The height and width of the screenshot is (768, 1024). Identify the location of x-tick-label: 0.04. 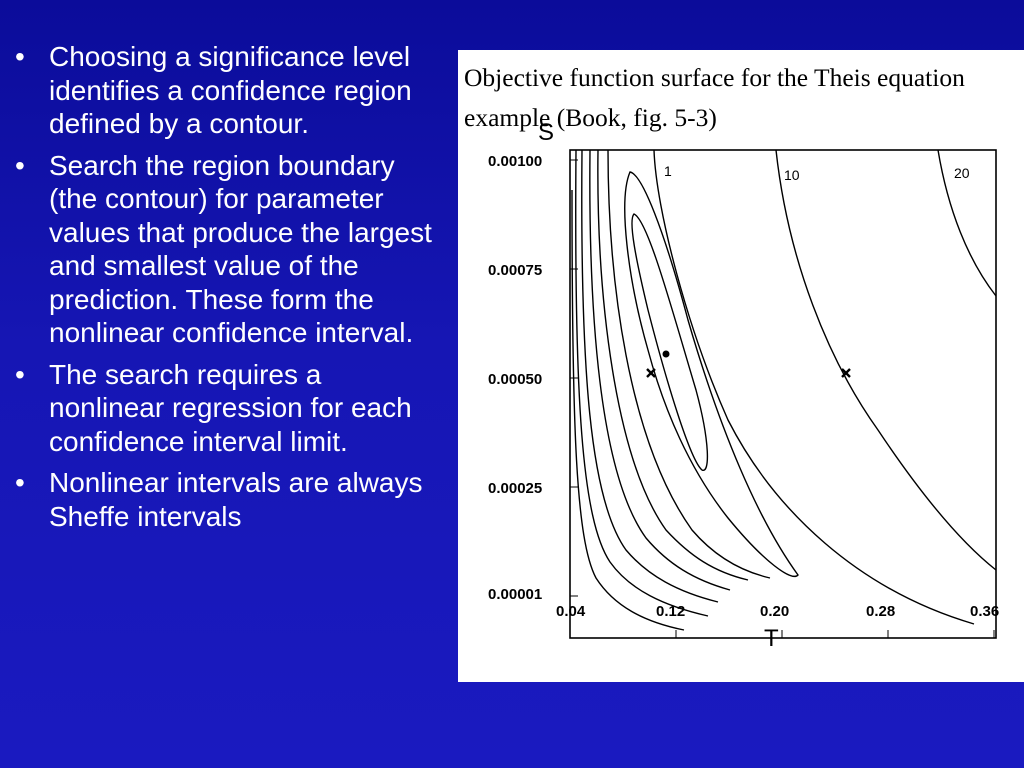
(571, 611).